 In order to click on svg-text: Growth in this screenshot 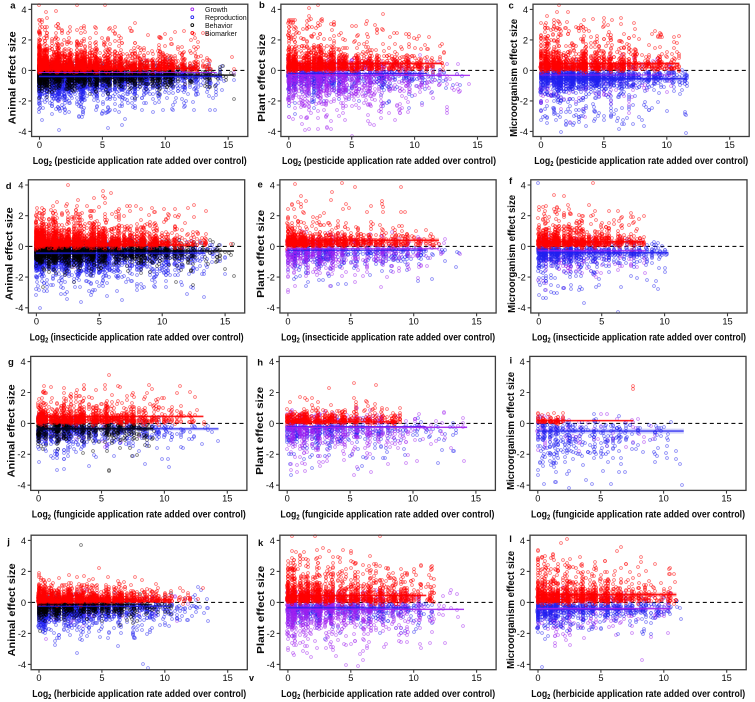, I will do `click(216, 10)`.